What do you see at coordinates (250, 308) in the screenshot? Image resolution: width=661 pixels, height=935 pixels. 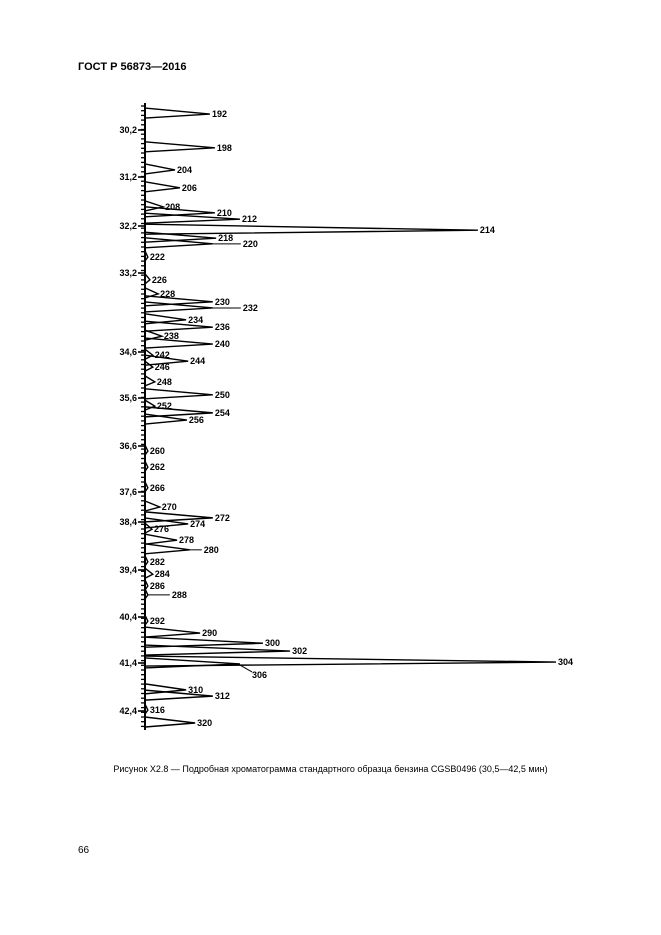 I see `peak-label: 232` at bounding box center [250, 308].